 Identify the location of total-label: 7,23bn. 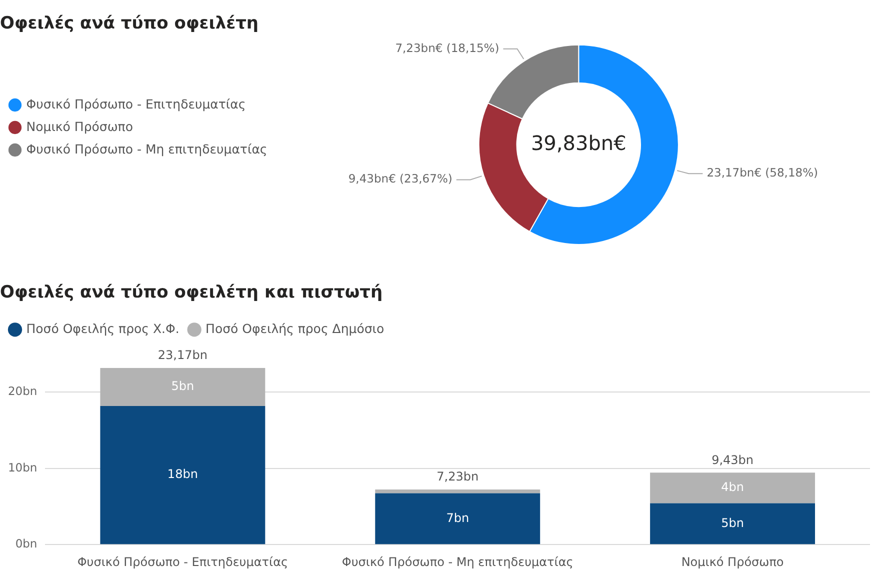
(457, 477).